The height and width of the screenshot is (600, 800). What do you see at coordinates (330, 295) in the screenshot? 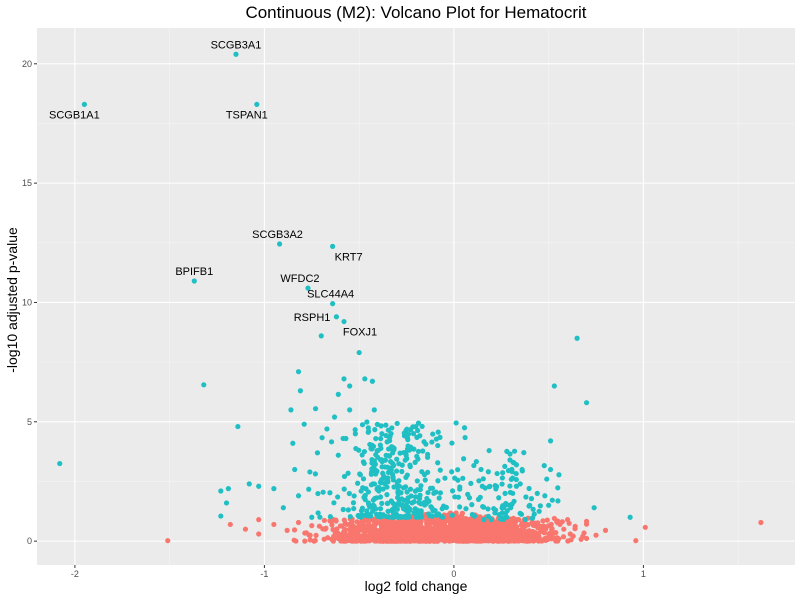
I see `gene-label: SLC44A4` at bounding box center [330, 295].